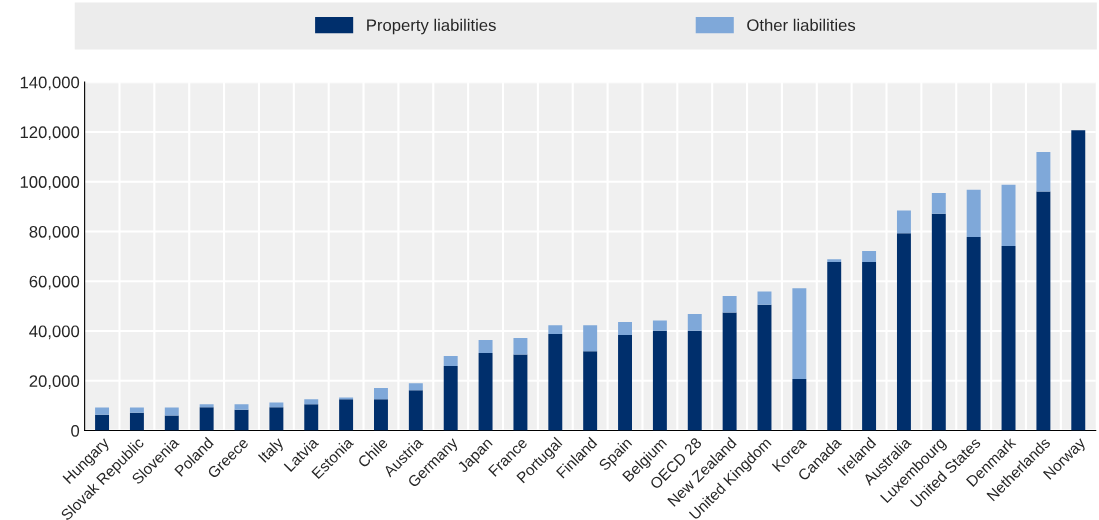 This screenshot has height=520, width=1099. I want to click on y-tick-label: 100,000, so click(50, 183).